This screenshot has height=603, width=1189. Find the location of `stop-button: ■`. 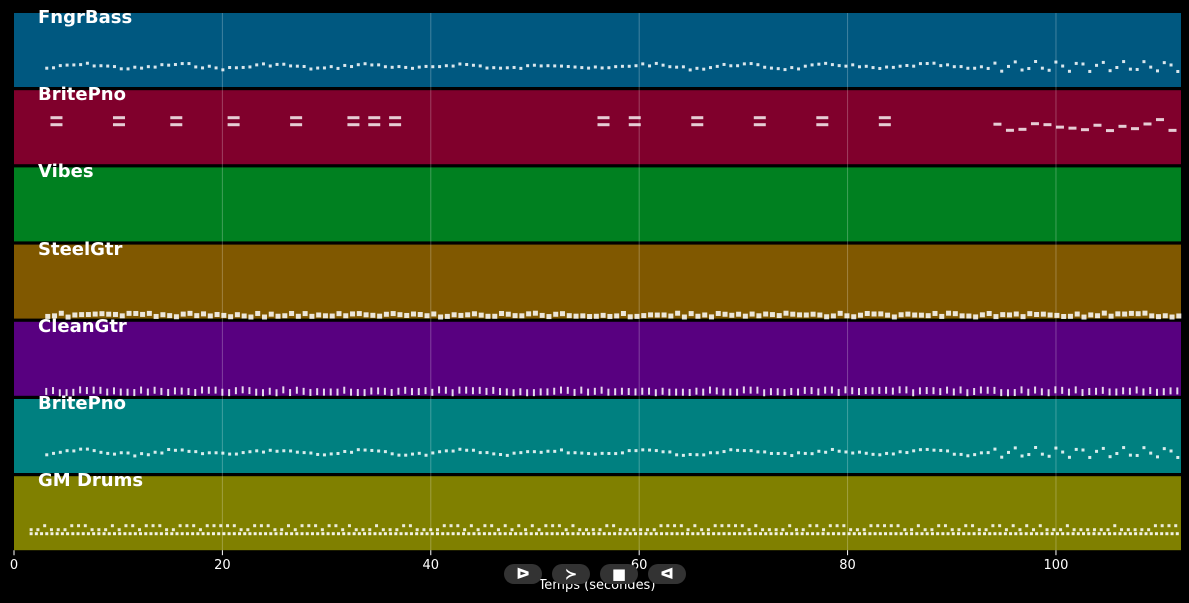

stop-button: ■ is located at coordinates (619, 574).